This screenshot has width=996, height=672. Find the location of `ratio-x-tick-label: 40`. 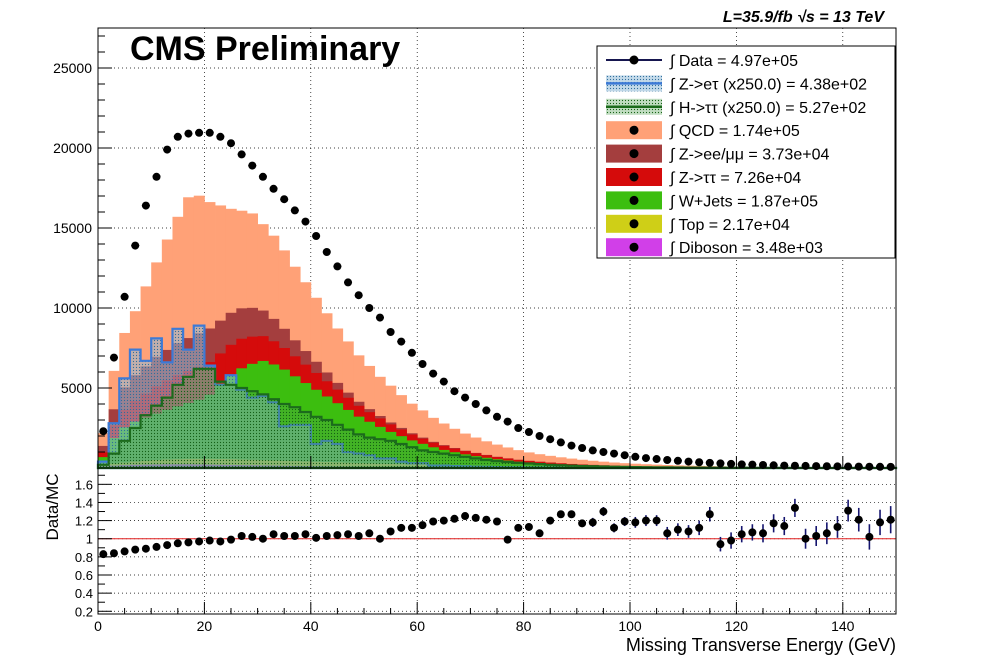

ratio-x-tick-label: 40 is located at coordinates (311, 626).